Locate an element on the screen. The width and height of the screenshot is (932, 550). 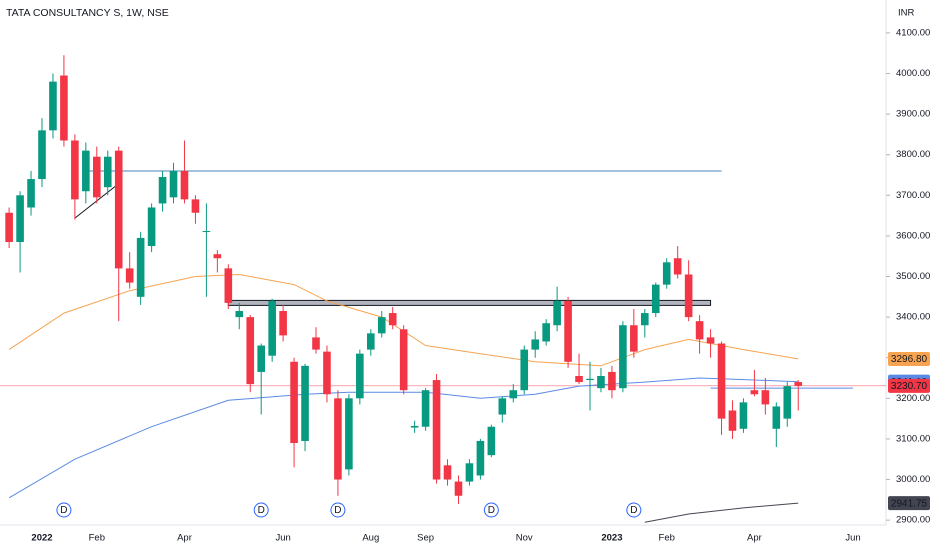
chart-title: TATA CONSULTANCY S, 1W, NSE is located at coordinates (87, 13).